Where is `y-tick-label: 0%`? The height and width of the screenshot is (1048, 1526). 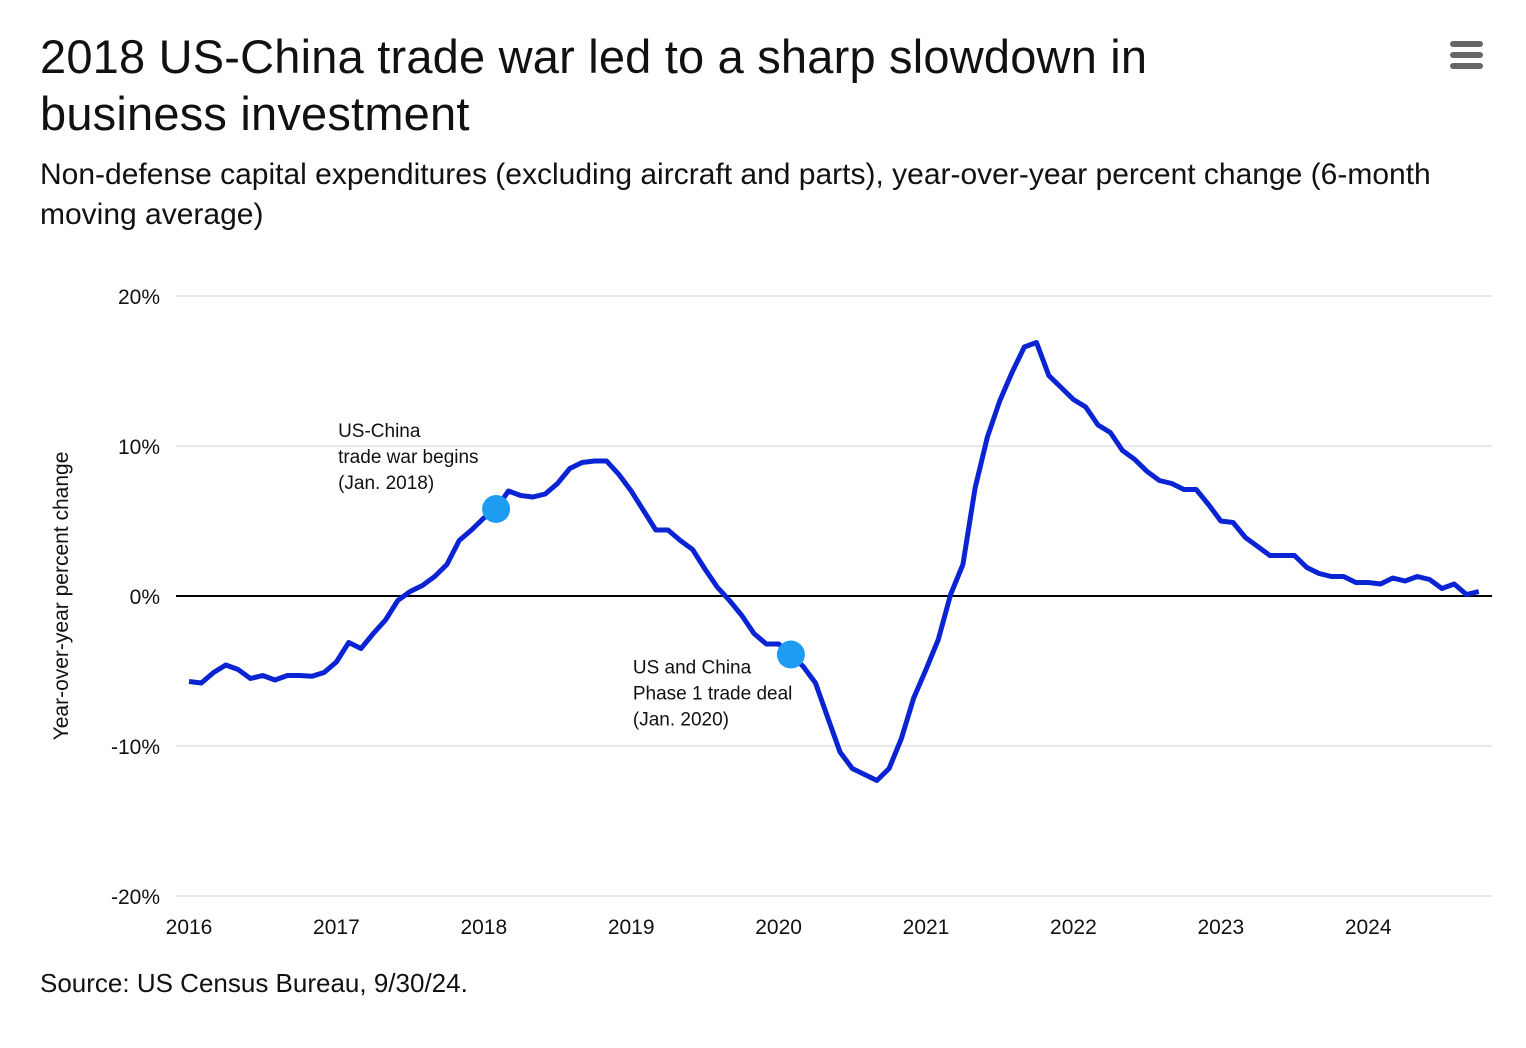
y-tick-label: 0% is located at coordinates (145, 597).